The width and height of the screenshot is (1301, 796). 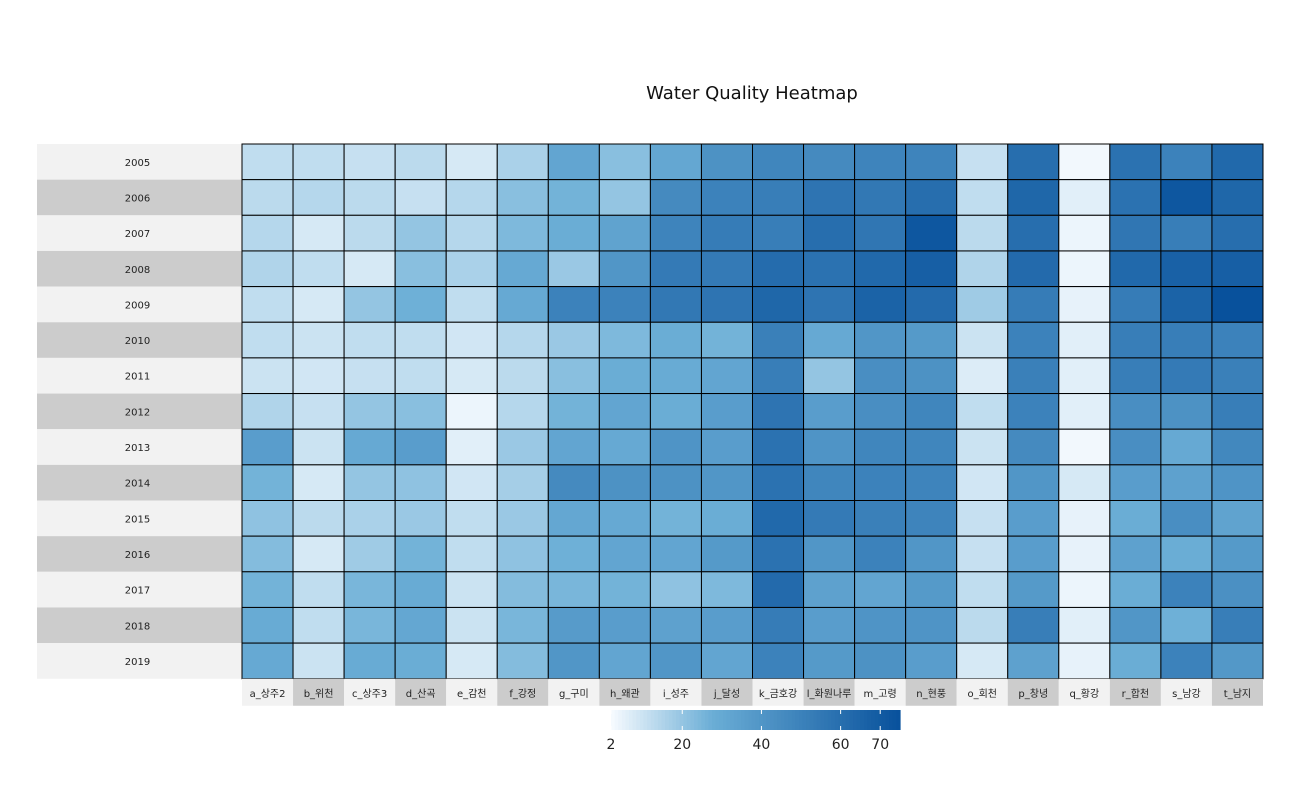 What do you see at coordinates (369, 694) in the screenshot?
I see `column-label: c_상주3` at bounding box center [369, 694].